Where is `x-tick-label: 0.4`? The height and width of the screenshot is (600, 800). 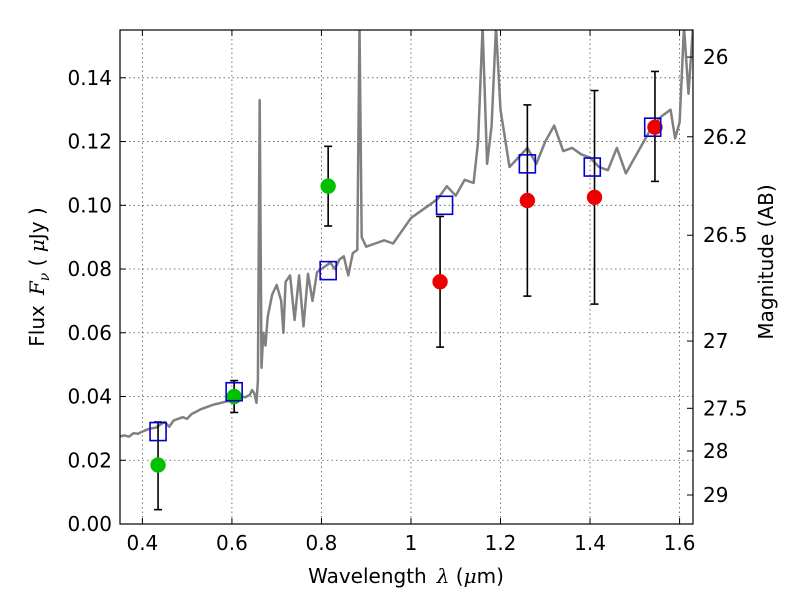
x-tick-label: 0.4 is located at coordinates (142, 543).